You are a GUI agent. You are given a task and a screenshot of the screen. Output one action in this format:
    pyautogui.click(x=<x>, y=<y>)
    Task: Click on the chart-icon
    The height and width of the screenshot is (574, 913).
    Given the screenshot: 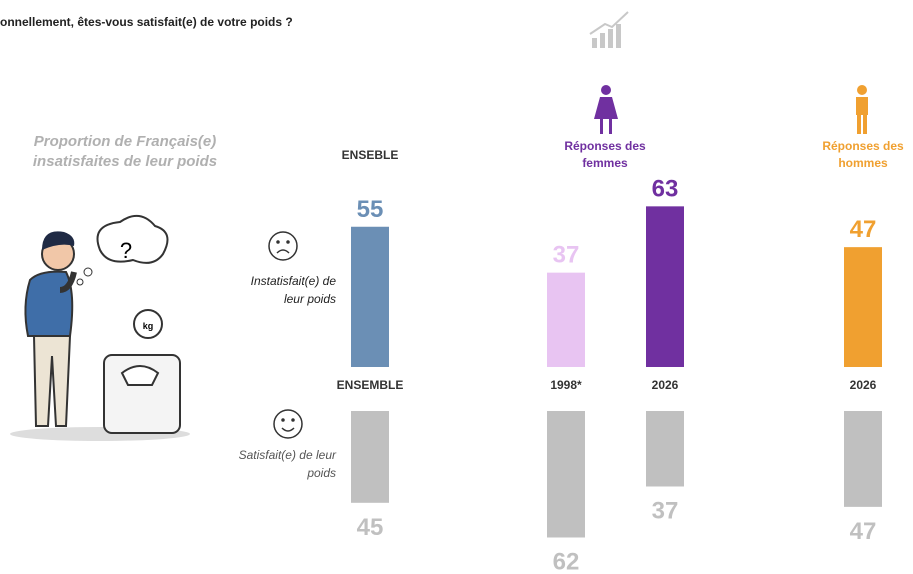 What is the action you would take?
    pyautogui.click(x=609, y=29)
    